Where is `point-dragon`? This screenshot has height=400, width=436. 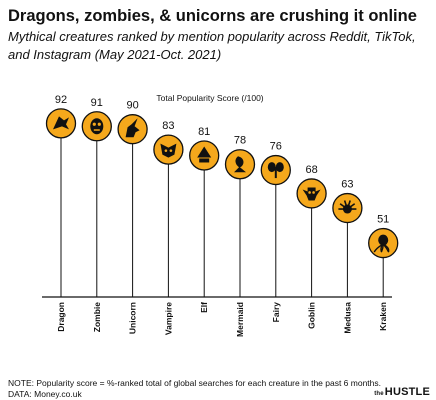
point-dragon is located at coordinates (61, 123).